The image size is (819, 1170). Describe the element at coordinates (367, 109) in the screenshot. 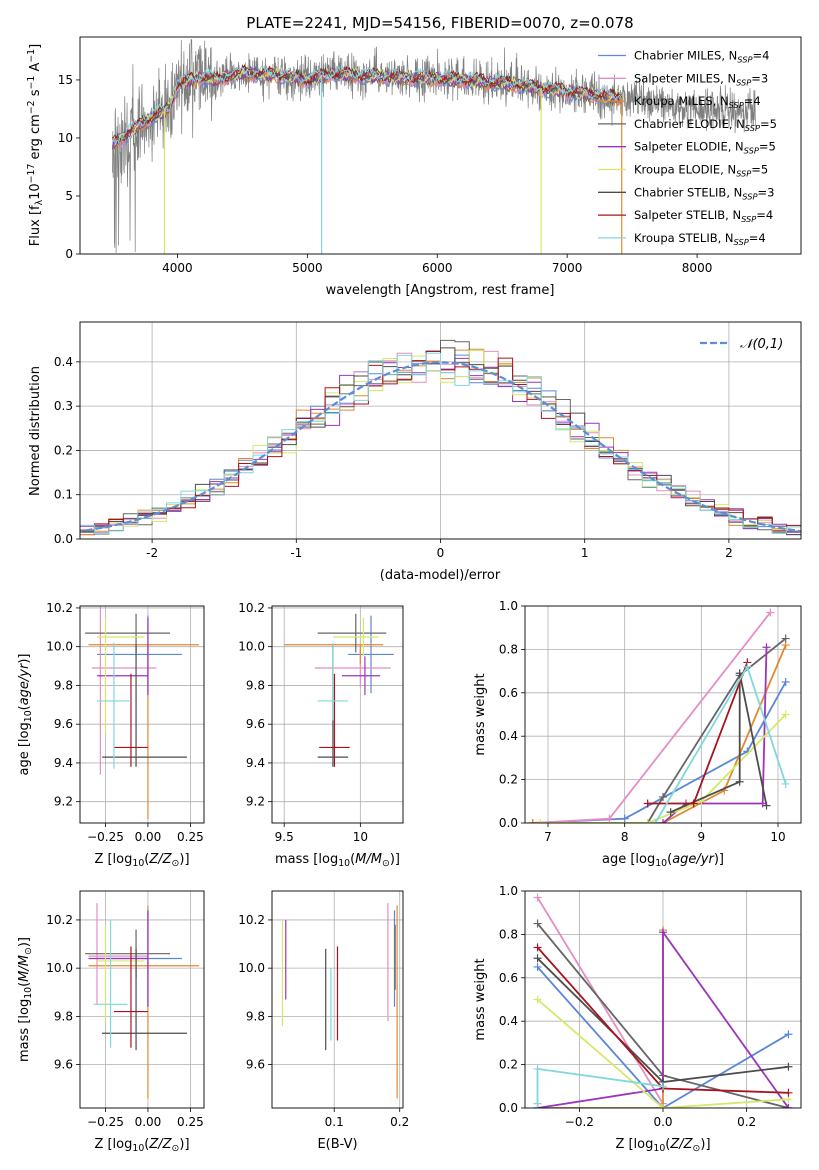

I see `model-kroupa-miles` at that location.